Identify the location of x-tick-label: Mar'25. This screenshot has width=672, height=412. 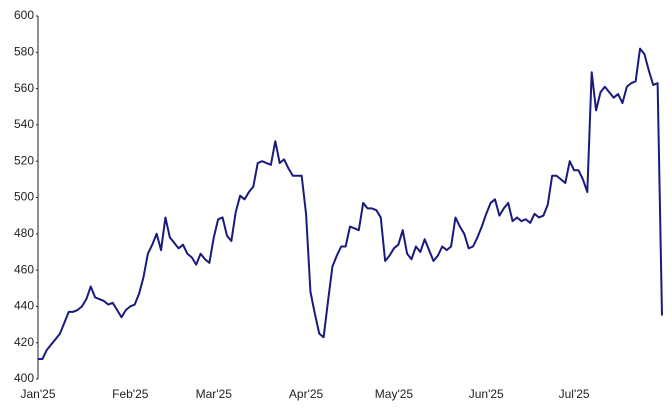
(214, 394).